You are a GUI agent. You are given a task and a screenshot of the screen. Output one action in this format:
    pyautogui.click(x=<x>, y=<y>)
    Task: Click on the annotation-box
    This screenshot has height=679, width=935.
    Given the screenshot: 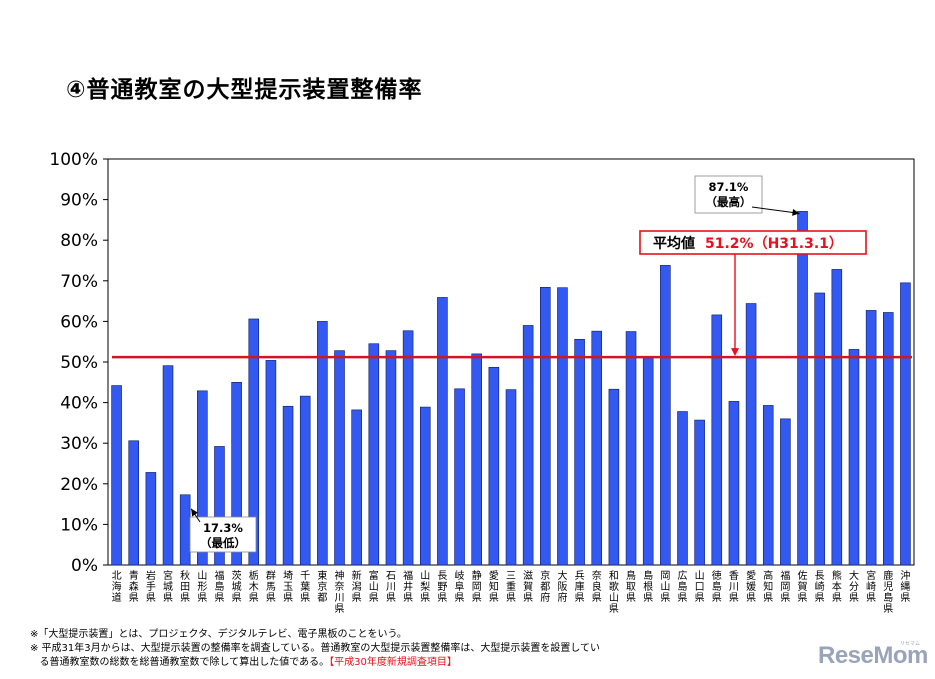 What is the action you would take?
    pyautogui.click(x=728, y=194)
    